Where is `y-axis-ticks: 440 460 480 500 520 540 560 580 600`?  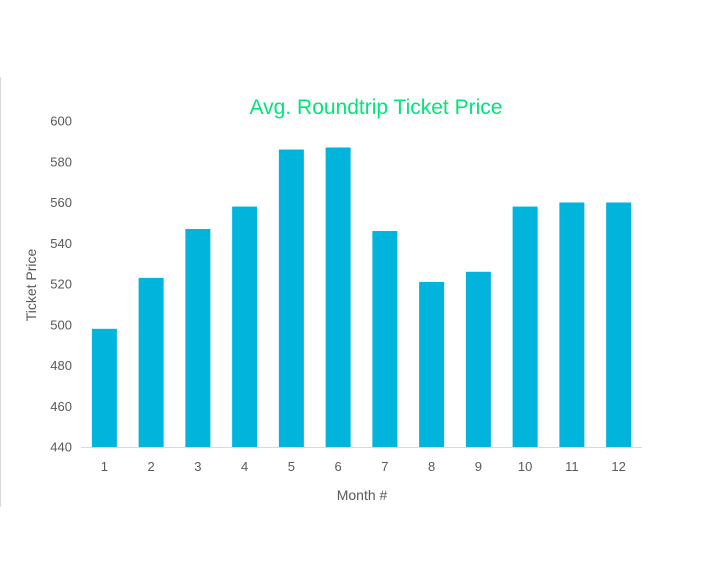 y-axis-ticks: 440 460 480 500 520 540 560 580 600 is located at coordinates (61, 284).